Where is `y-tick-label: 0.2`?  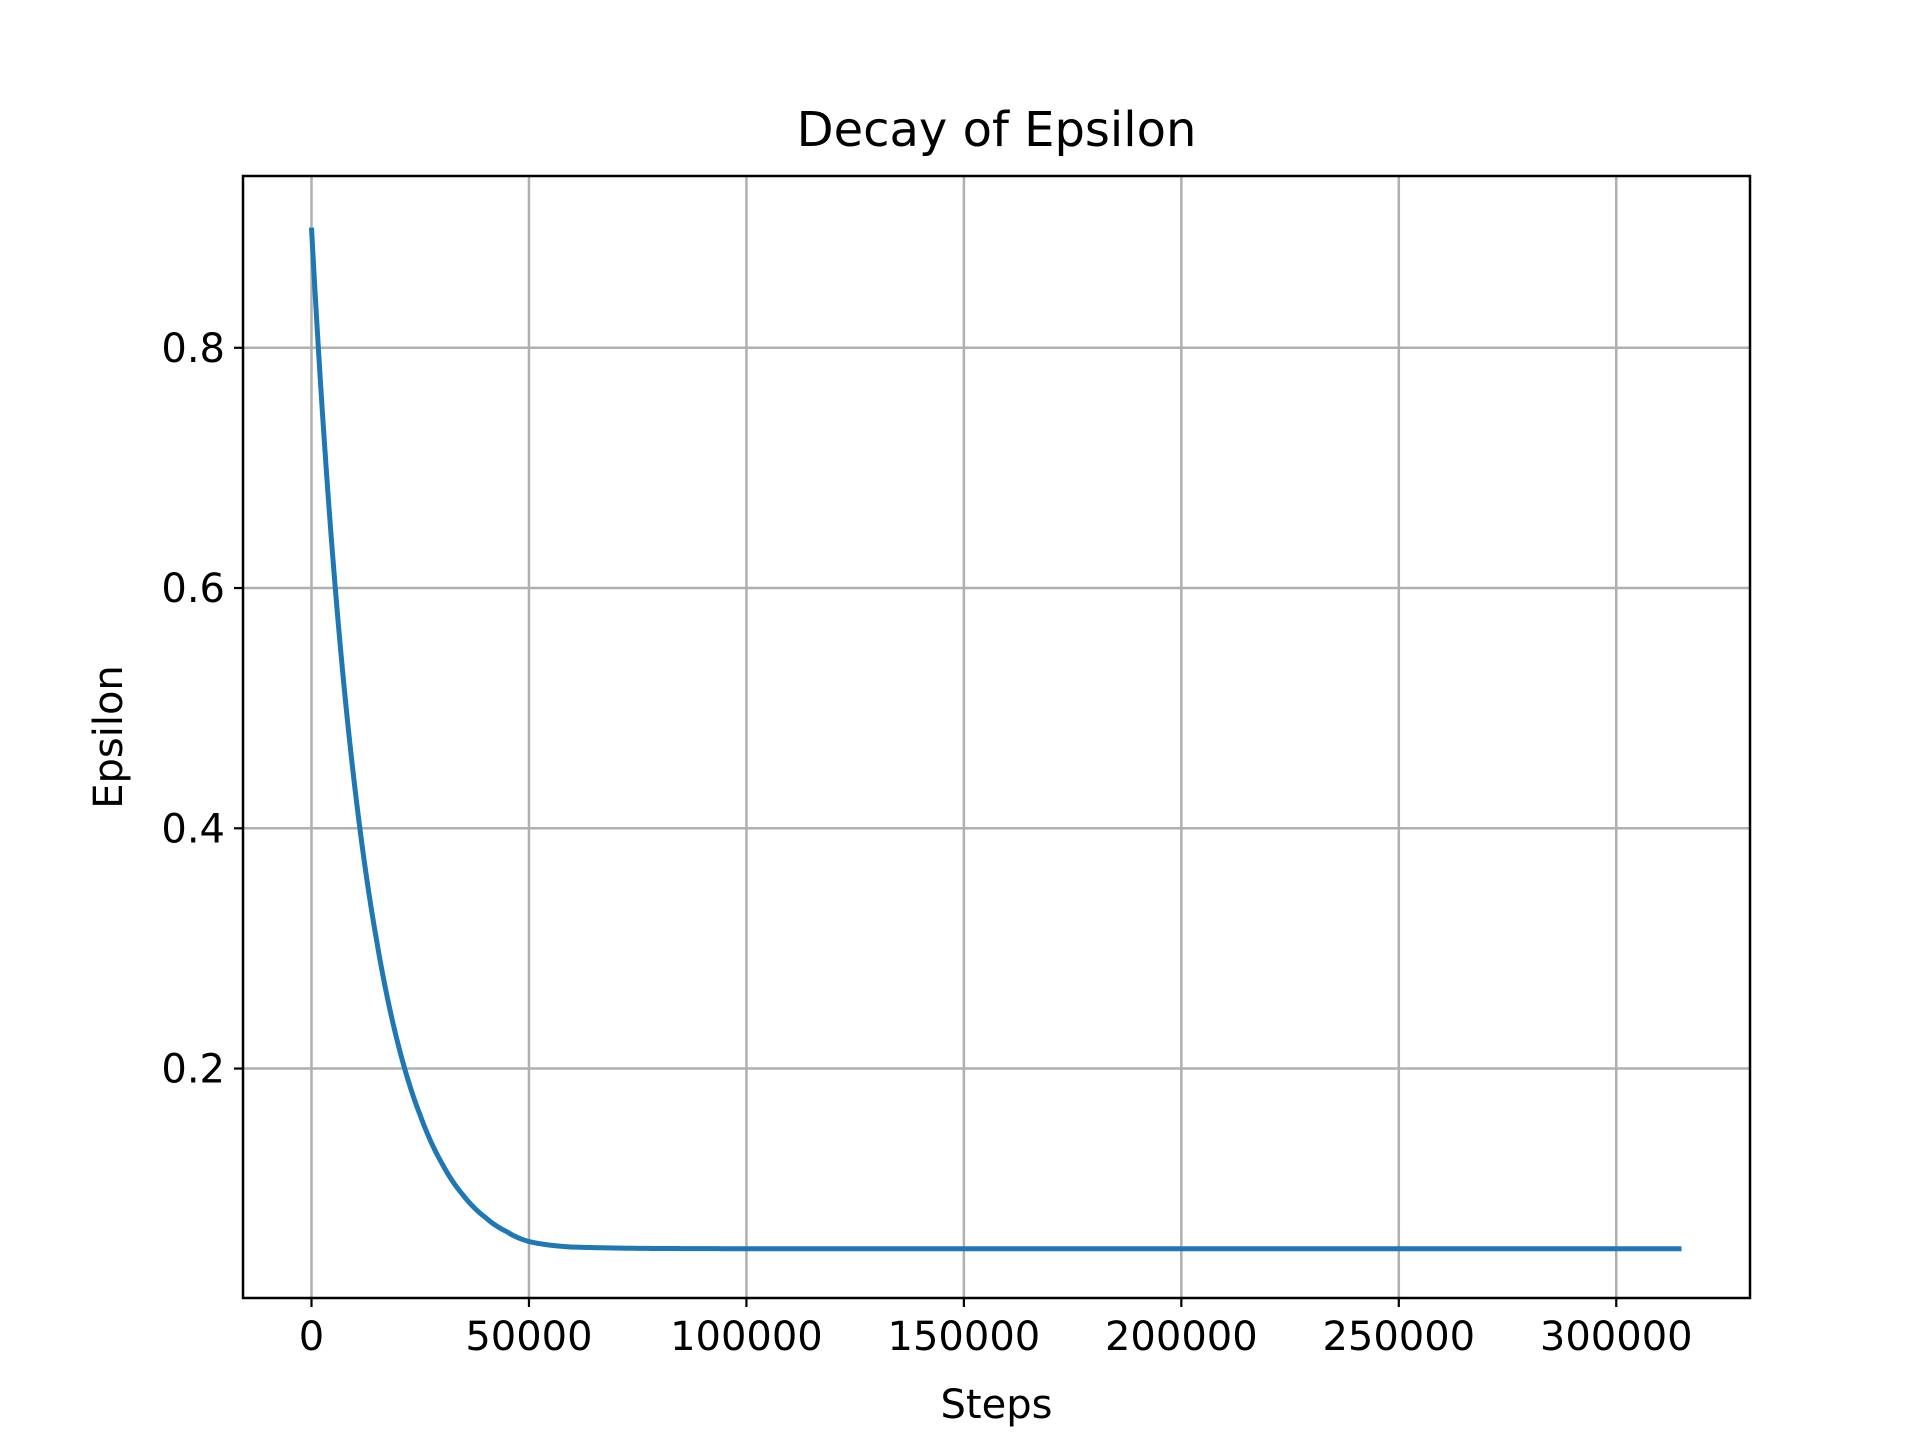 y-tick-label: 0.2 is located at coordinates (193, 1070).